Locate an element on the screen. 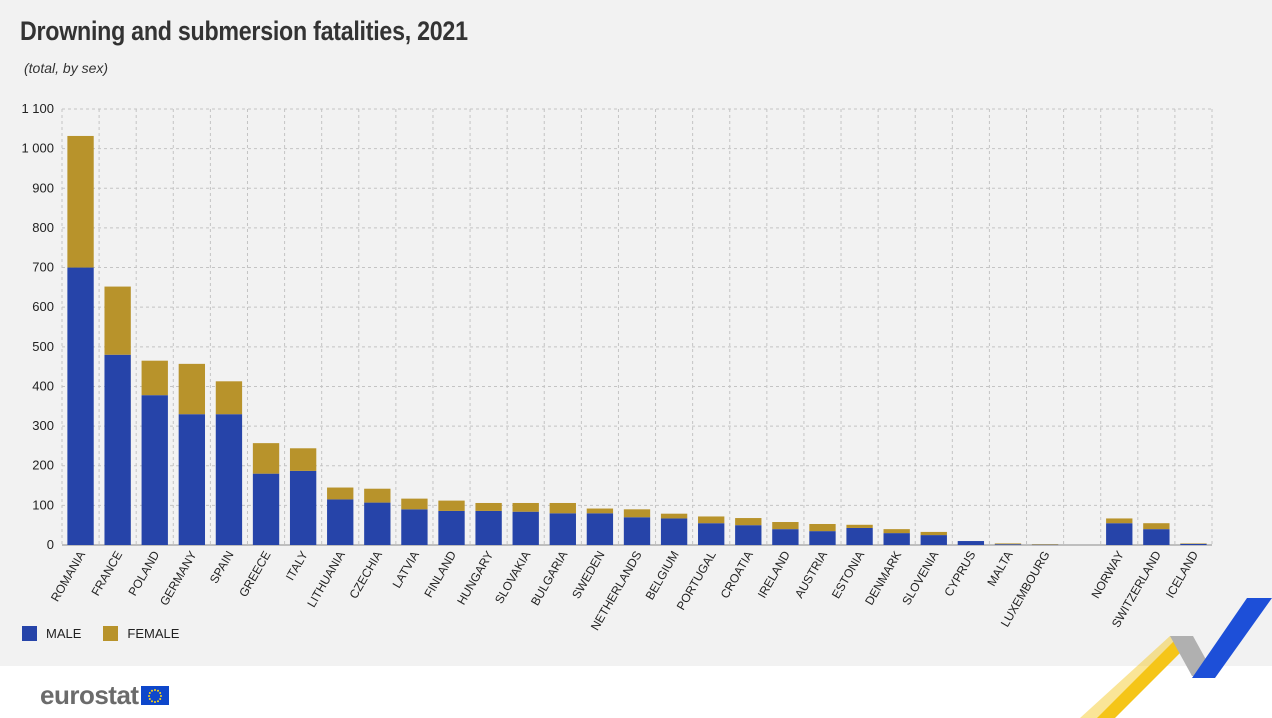 This screenshot has height=718, width=1272. x-category-label: LATVIA is located at coordinates (406, 570).